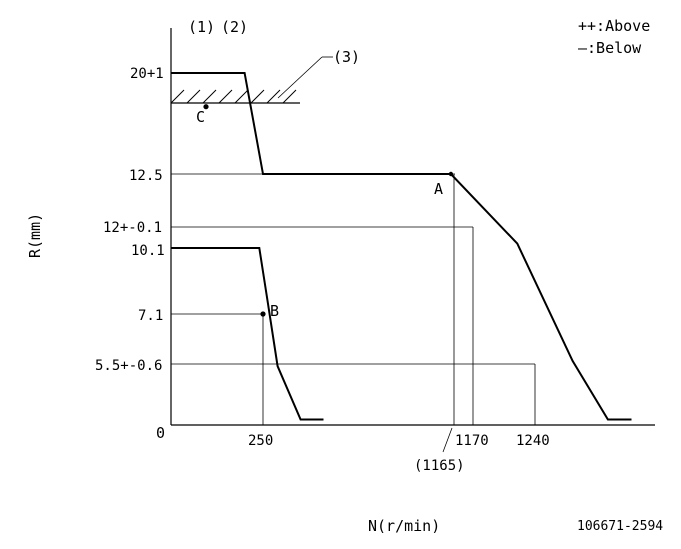 The width and height of the screenshot is (681, 549). What do you see at coordinates (263, 314) in the screenshot?
I see `point-b` at bounding box center [263, 314].